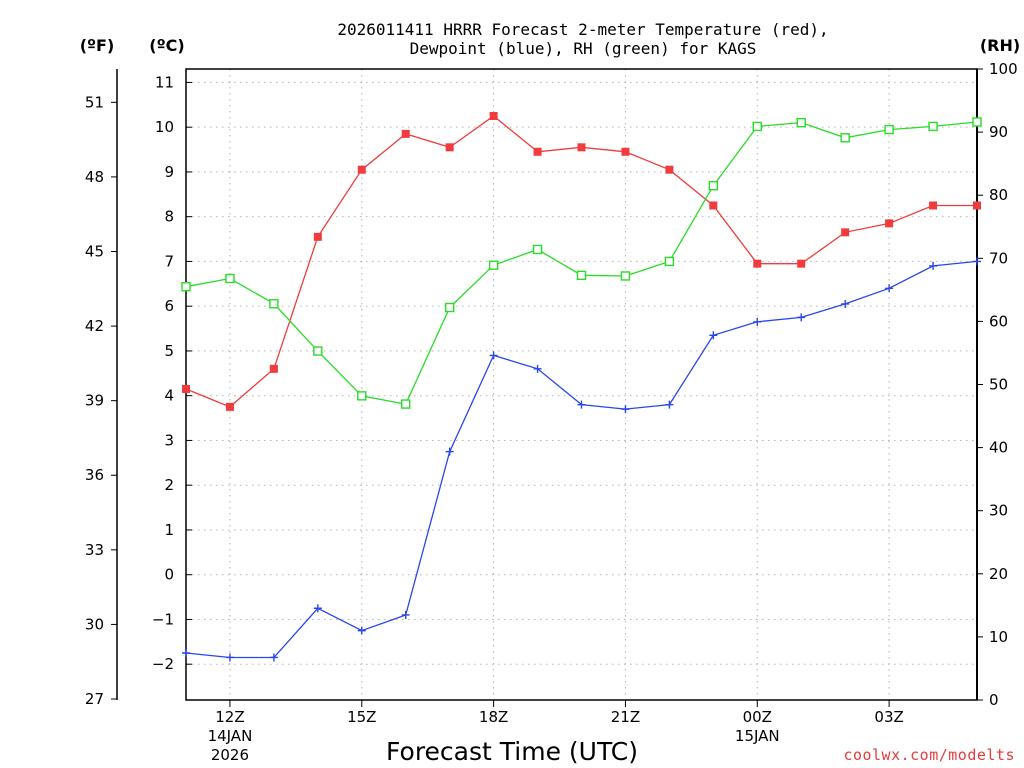 Image resolution: width=1024 pixels, height=768 pixels. Describe the element at coordinates (230, 736) in the screenshot. I see `date-label: 14JAN` at that location.